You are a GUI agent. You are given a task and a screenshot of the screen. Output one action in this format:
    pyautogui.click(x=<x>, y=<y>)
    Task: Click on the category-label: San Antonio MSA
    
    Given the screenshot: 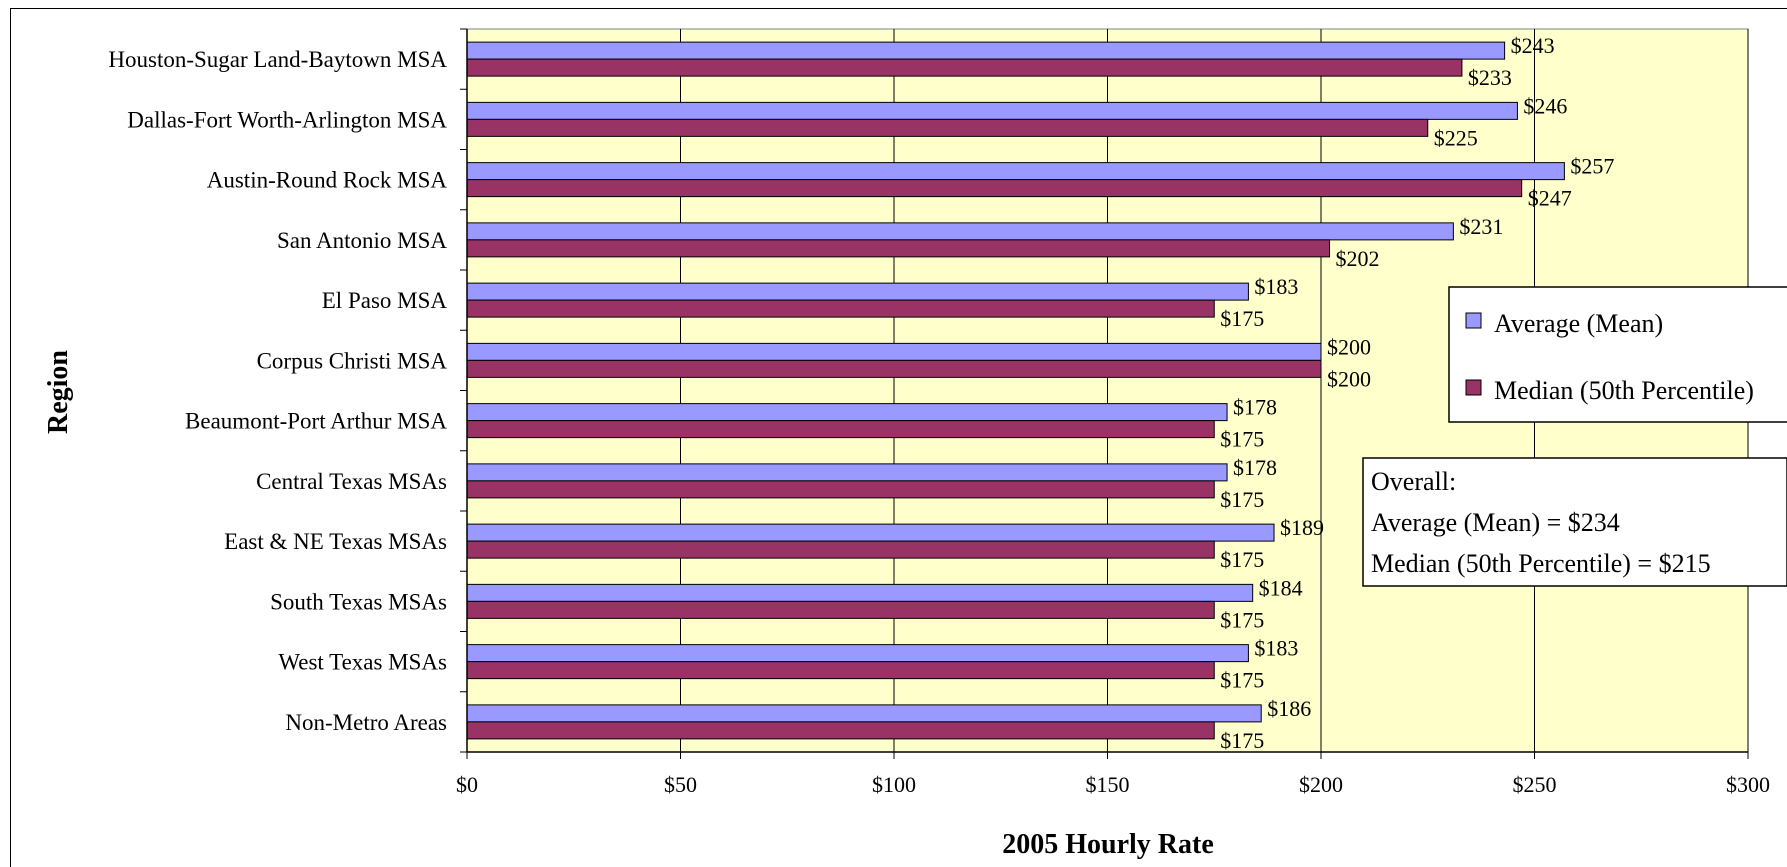 What is the action you would take?
    pyautogui.click(x=362, y=240)
    